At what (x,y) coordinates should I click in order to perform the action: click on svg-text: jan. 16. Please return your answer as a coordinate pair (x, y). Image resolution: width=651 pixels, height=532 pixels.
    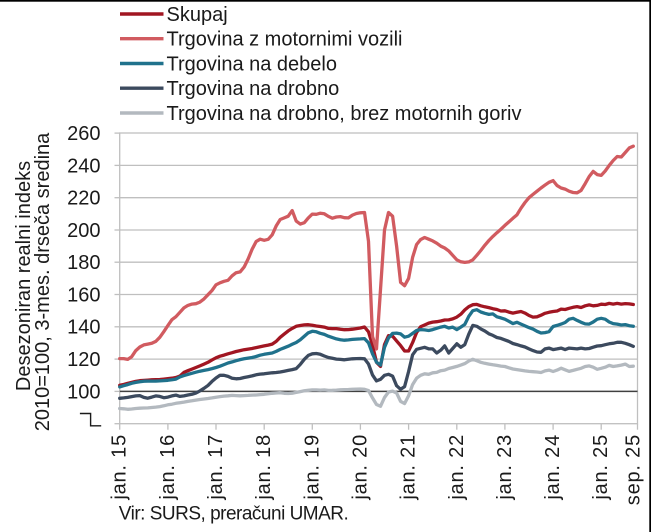
    Looking at the image, I should click on (168, 467).